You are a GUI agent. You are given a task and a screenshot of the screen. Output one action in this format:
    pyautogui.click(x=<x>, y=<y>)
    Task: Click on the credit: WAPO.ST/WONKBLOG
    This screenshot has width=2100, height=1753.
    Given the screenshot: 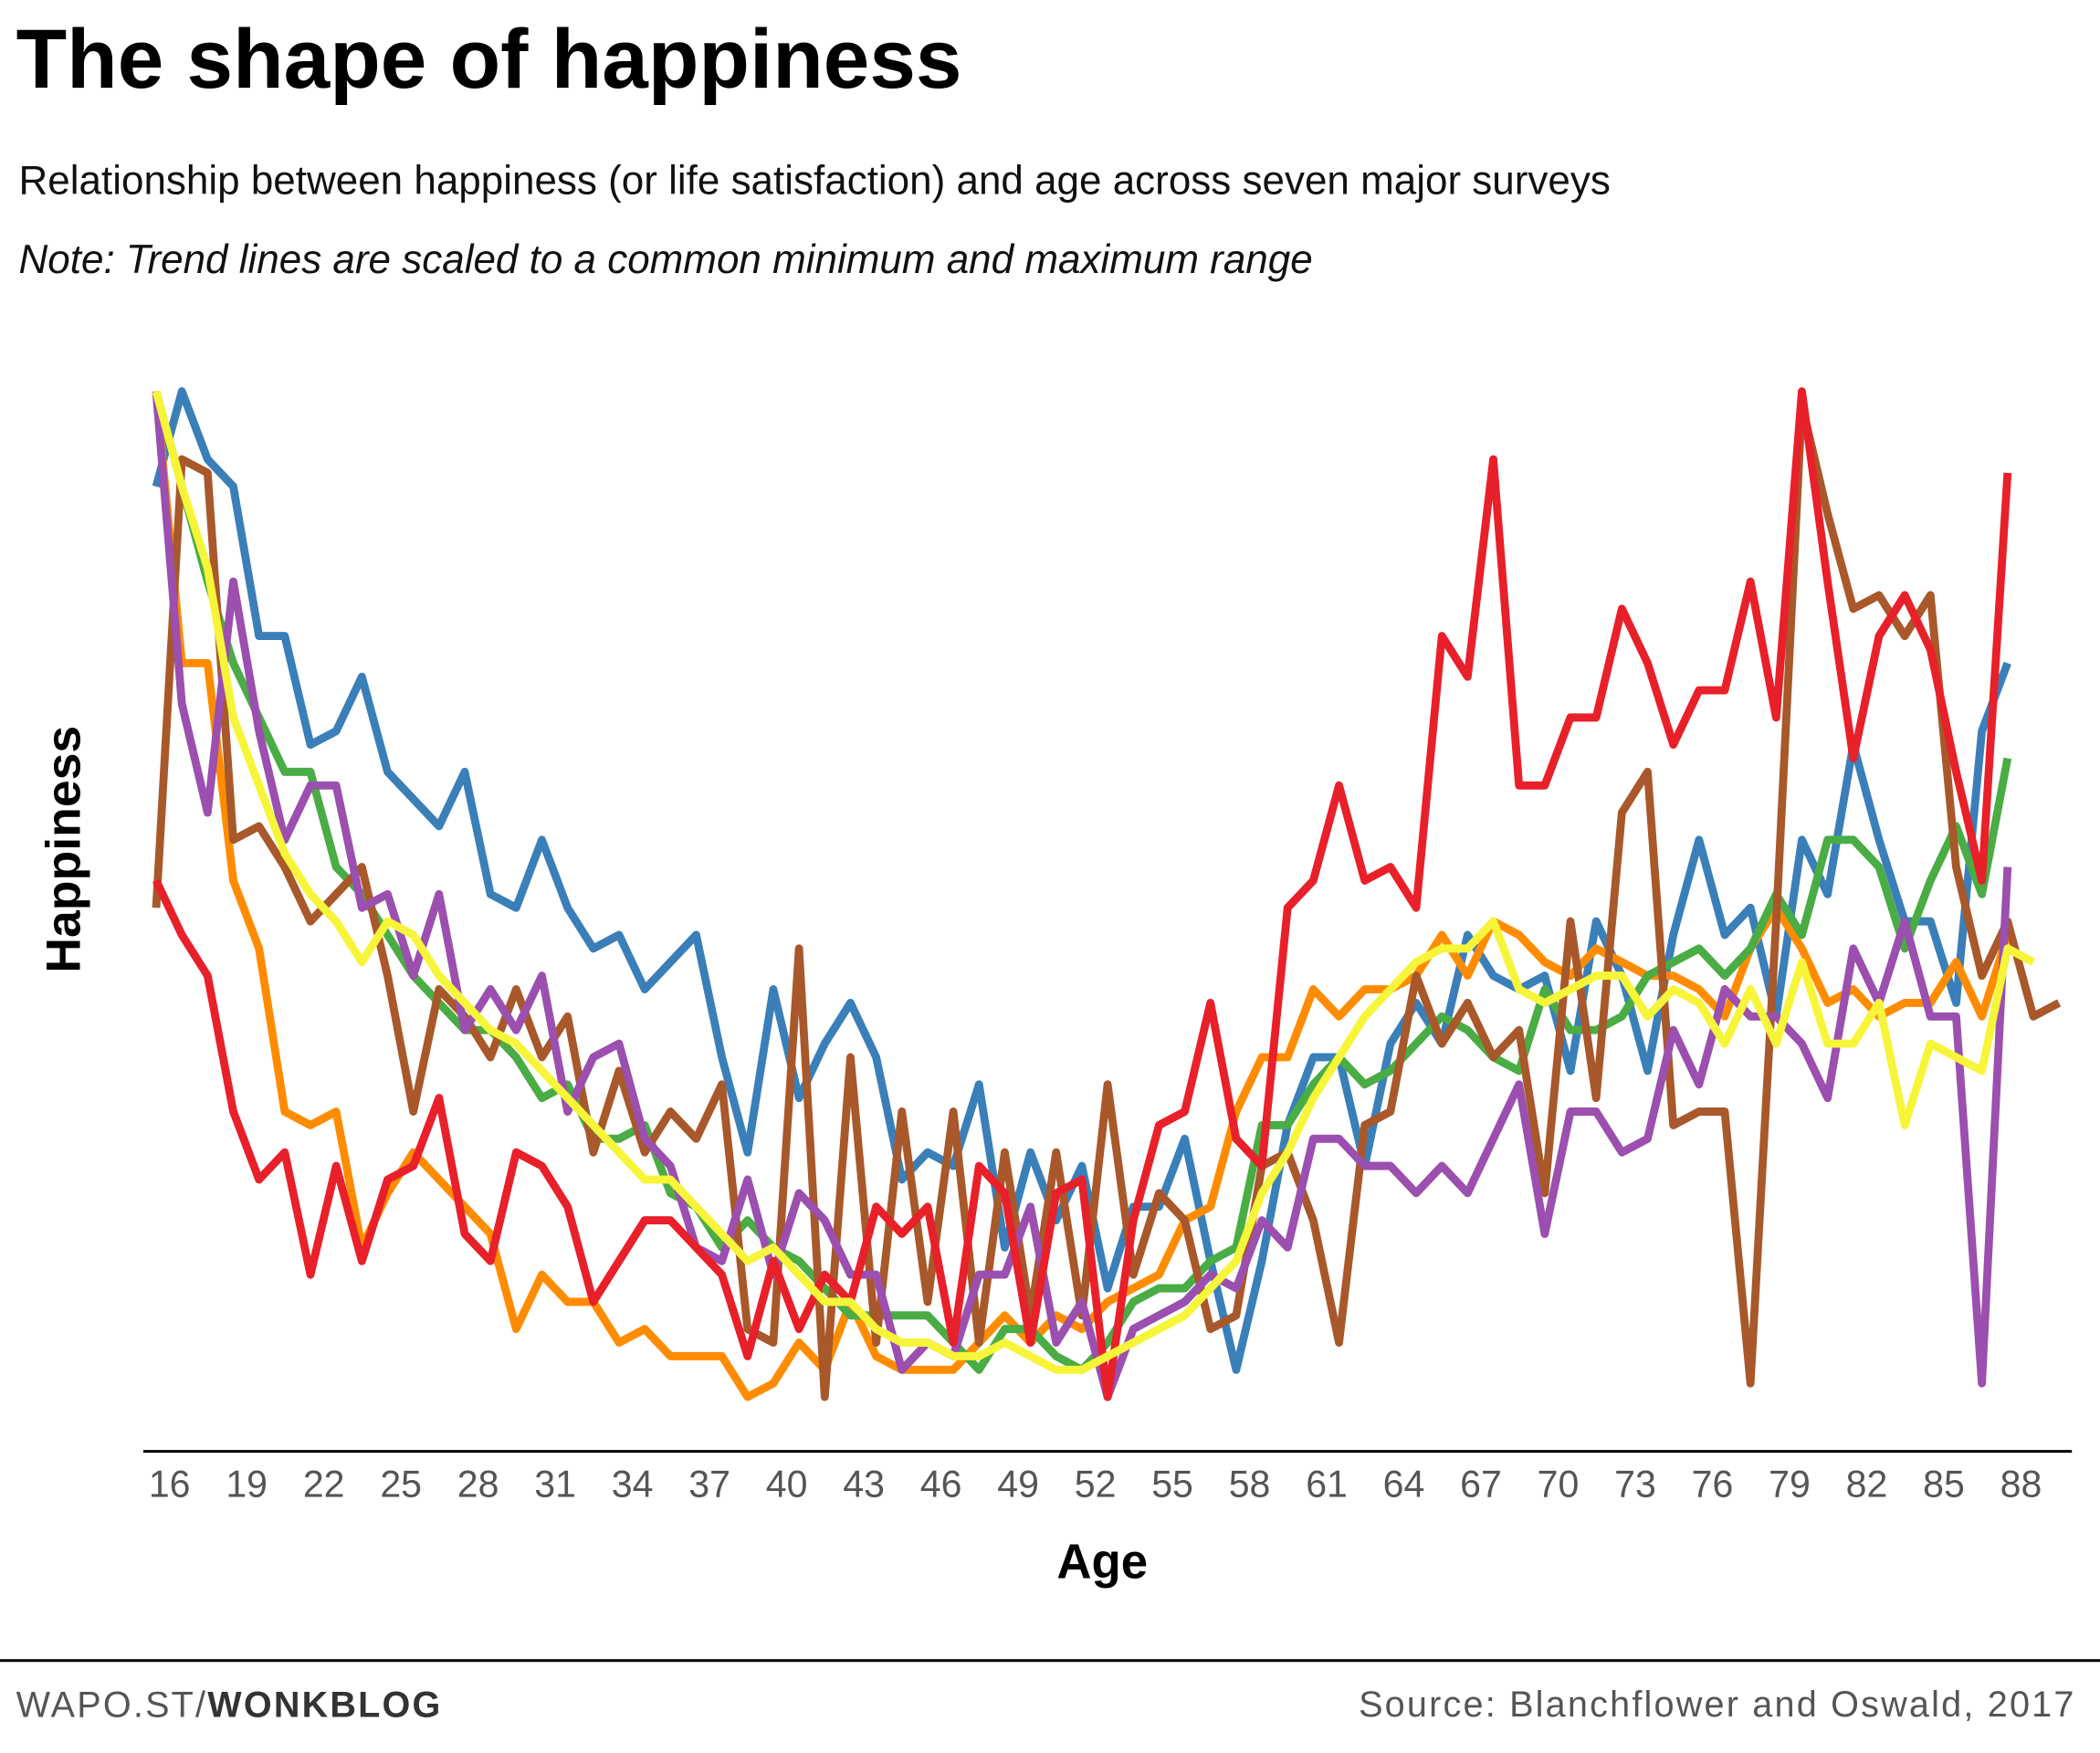 What is the action you would take?
    pyautogui.click(x=230, y=1705)
    